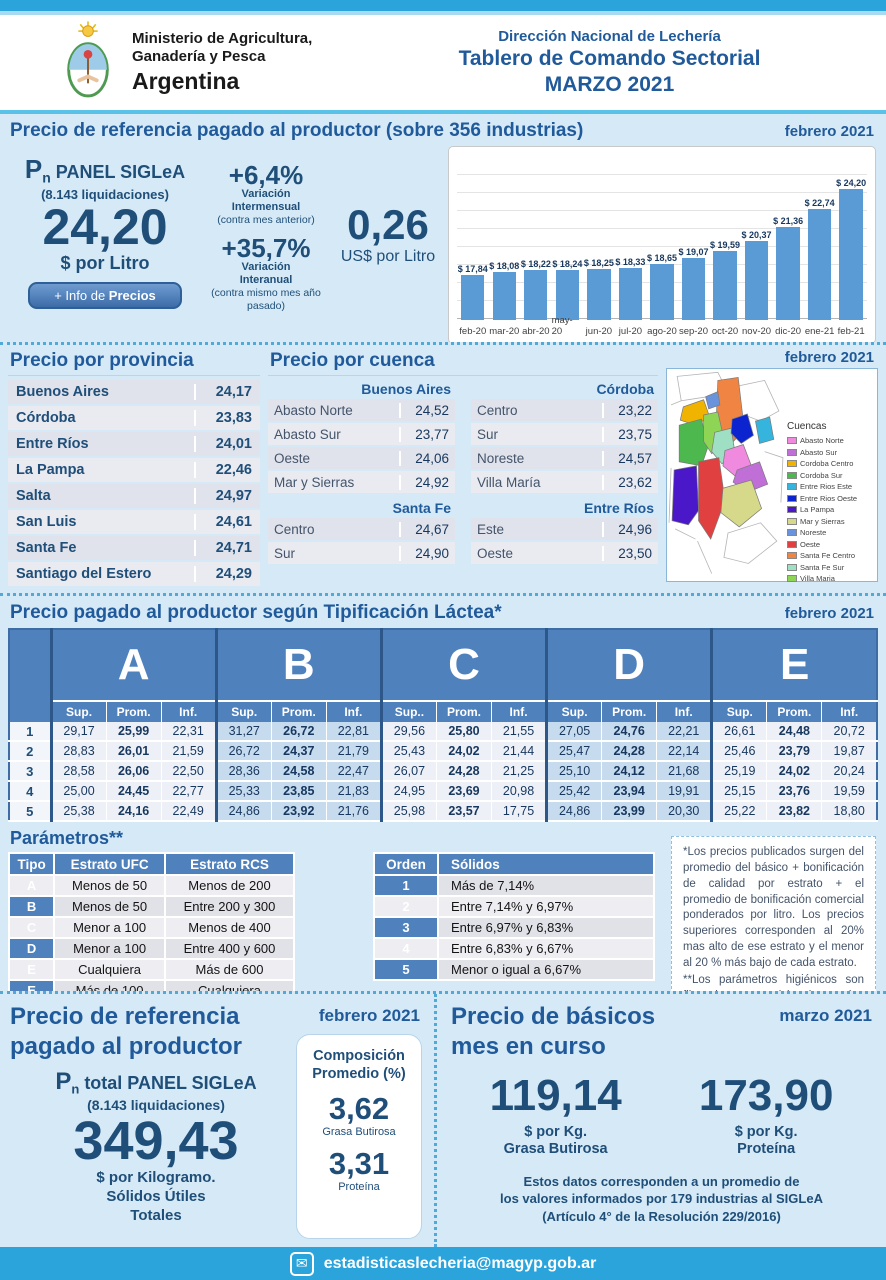  What do you see at coordinates (564, 410) in the screenshot?
I see `cuenca-row: Centro 23,22` at bounding box center [564, 410].